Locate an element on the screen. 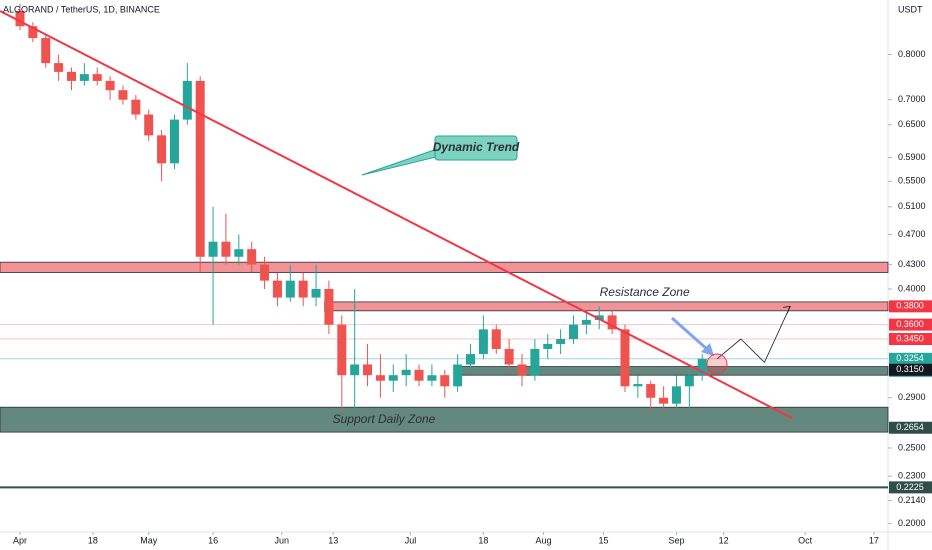  y-tick-label: 0.8000 is located at coordinates (912, 54).